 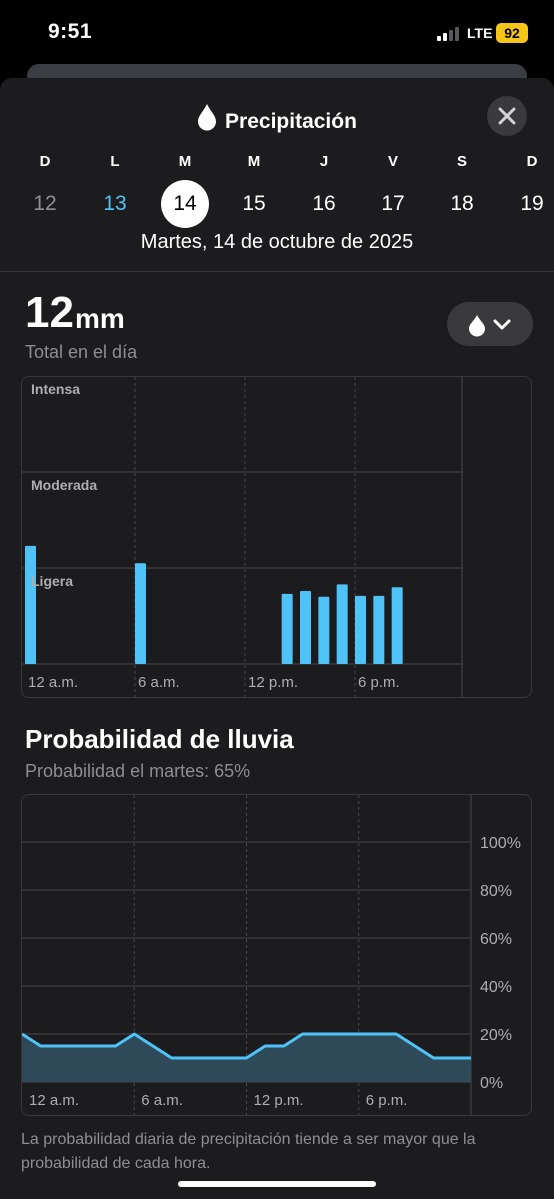 I want to click on day-letter: L, so click(x=115, y=161).